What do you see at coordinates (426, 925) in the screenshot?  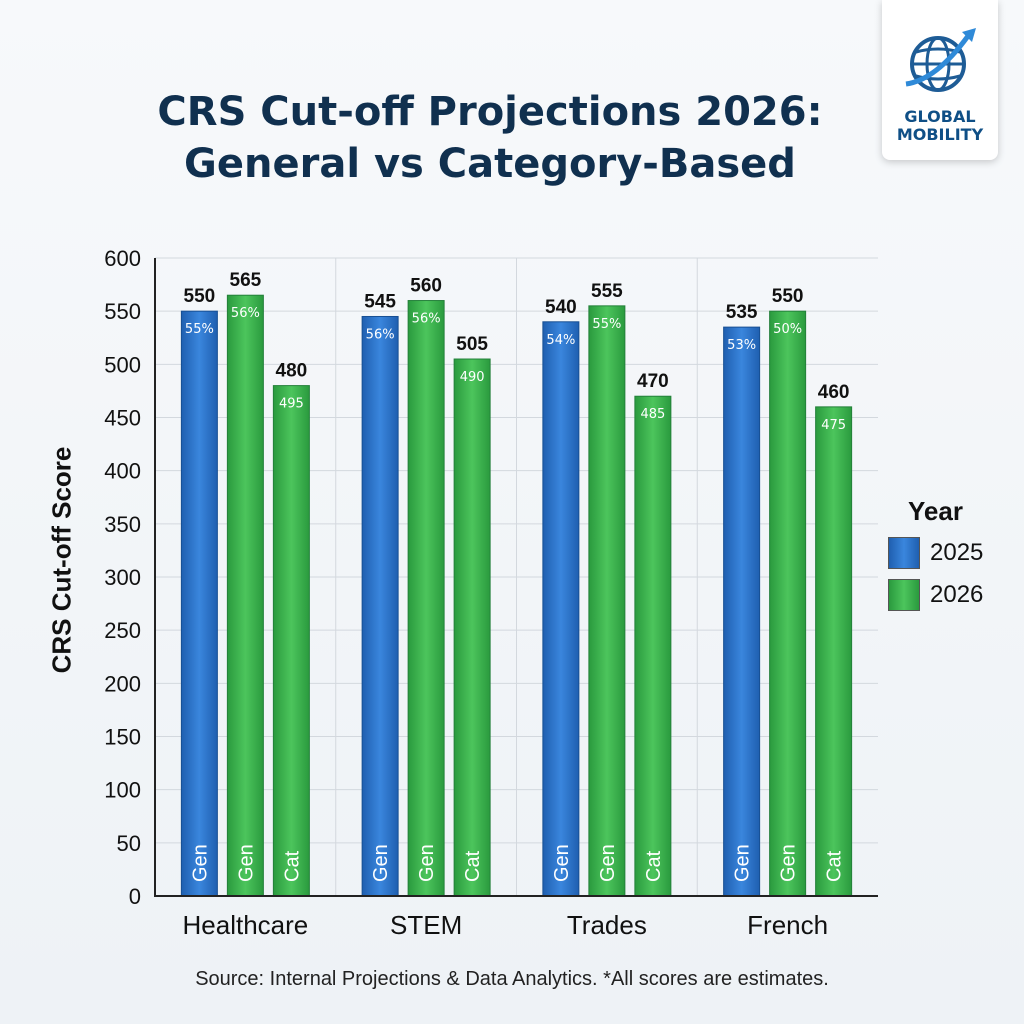 I see `x-tick-label-stem: STEM` at bounding box center [426, 925].